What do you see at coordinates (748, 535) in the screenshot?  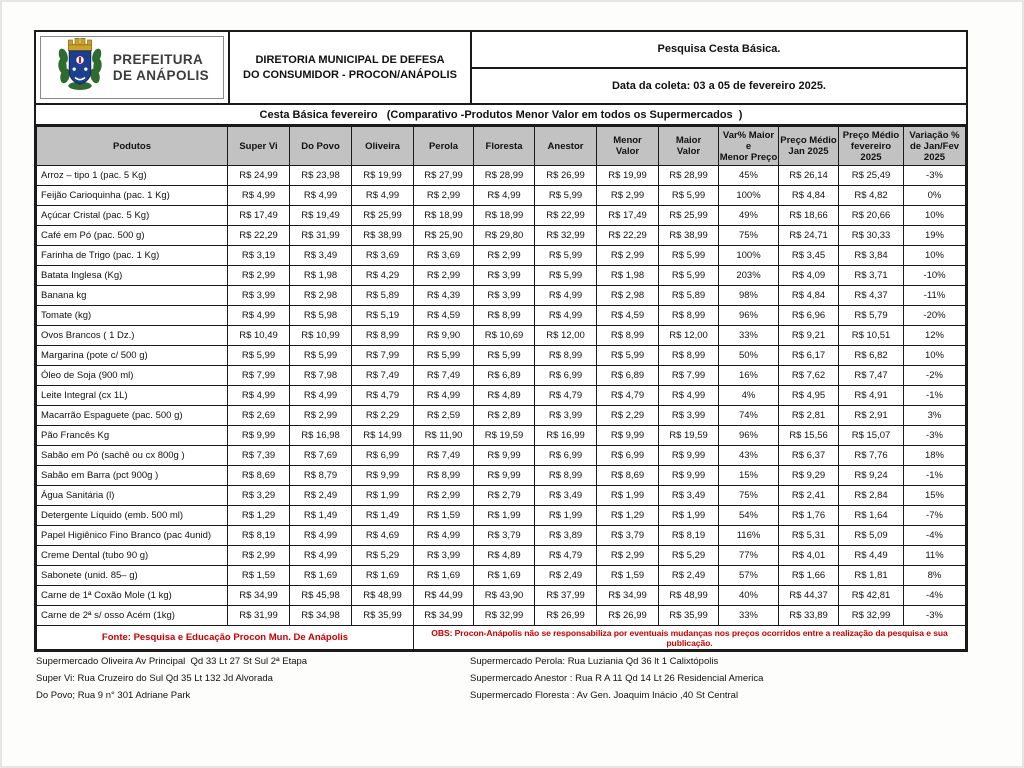 I see `price-cell: 116%` at bounding box center [748, 535].